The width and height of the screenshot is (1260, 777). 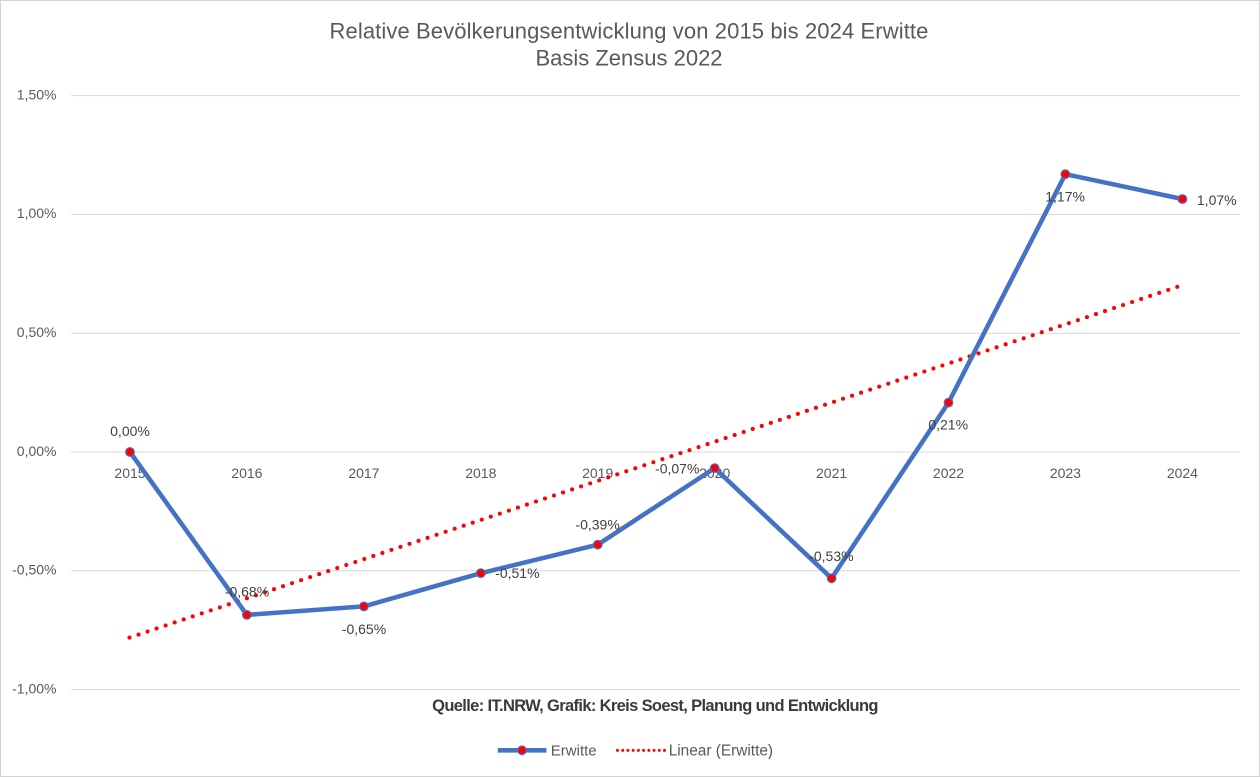 What do you see at coordinates (37, 94) in the screenshot?
I see `svg-text: 1,50%` at bounding box center [37, 94].